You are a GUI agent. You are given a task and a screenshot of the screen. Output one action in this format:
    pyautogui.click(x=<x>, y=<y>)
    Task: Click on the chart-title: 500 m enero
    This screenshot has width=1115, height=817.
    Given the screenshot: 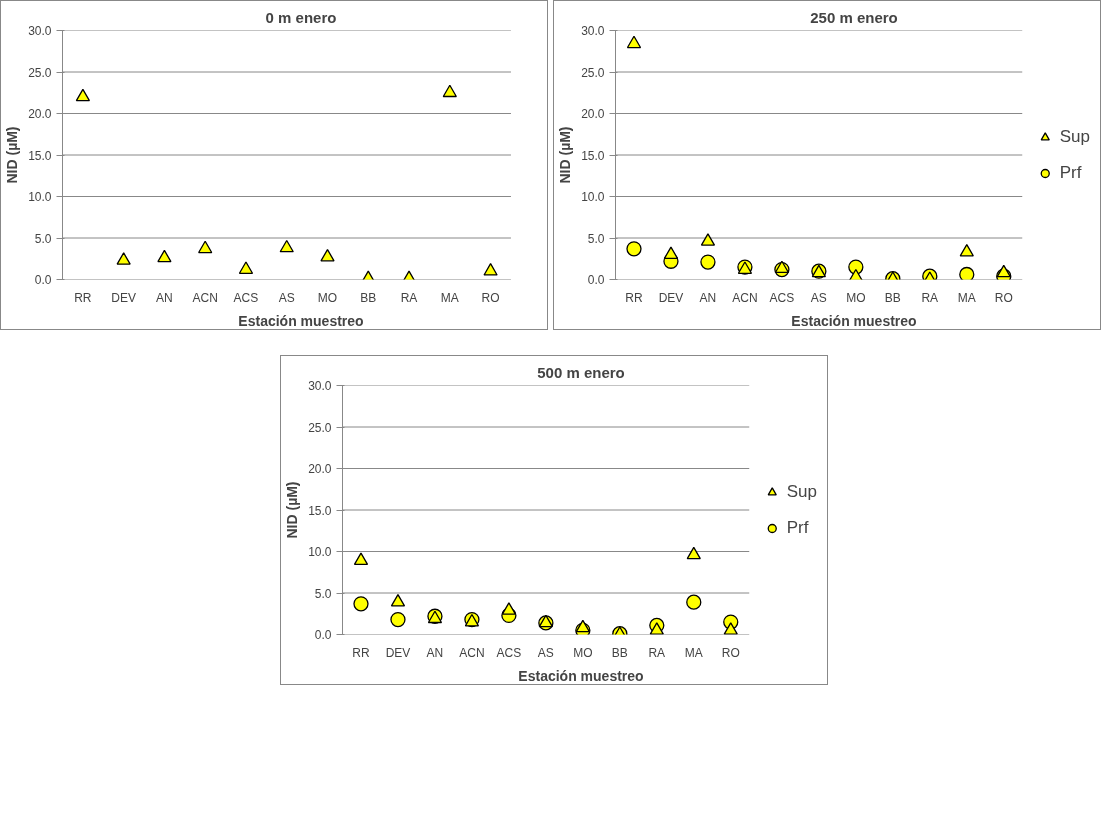 What is the action you would take?
    pyautogui.click(x=581, y=372)
    